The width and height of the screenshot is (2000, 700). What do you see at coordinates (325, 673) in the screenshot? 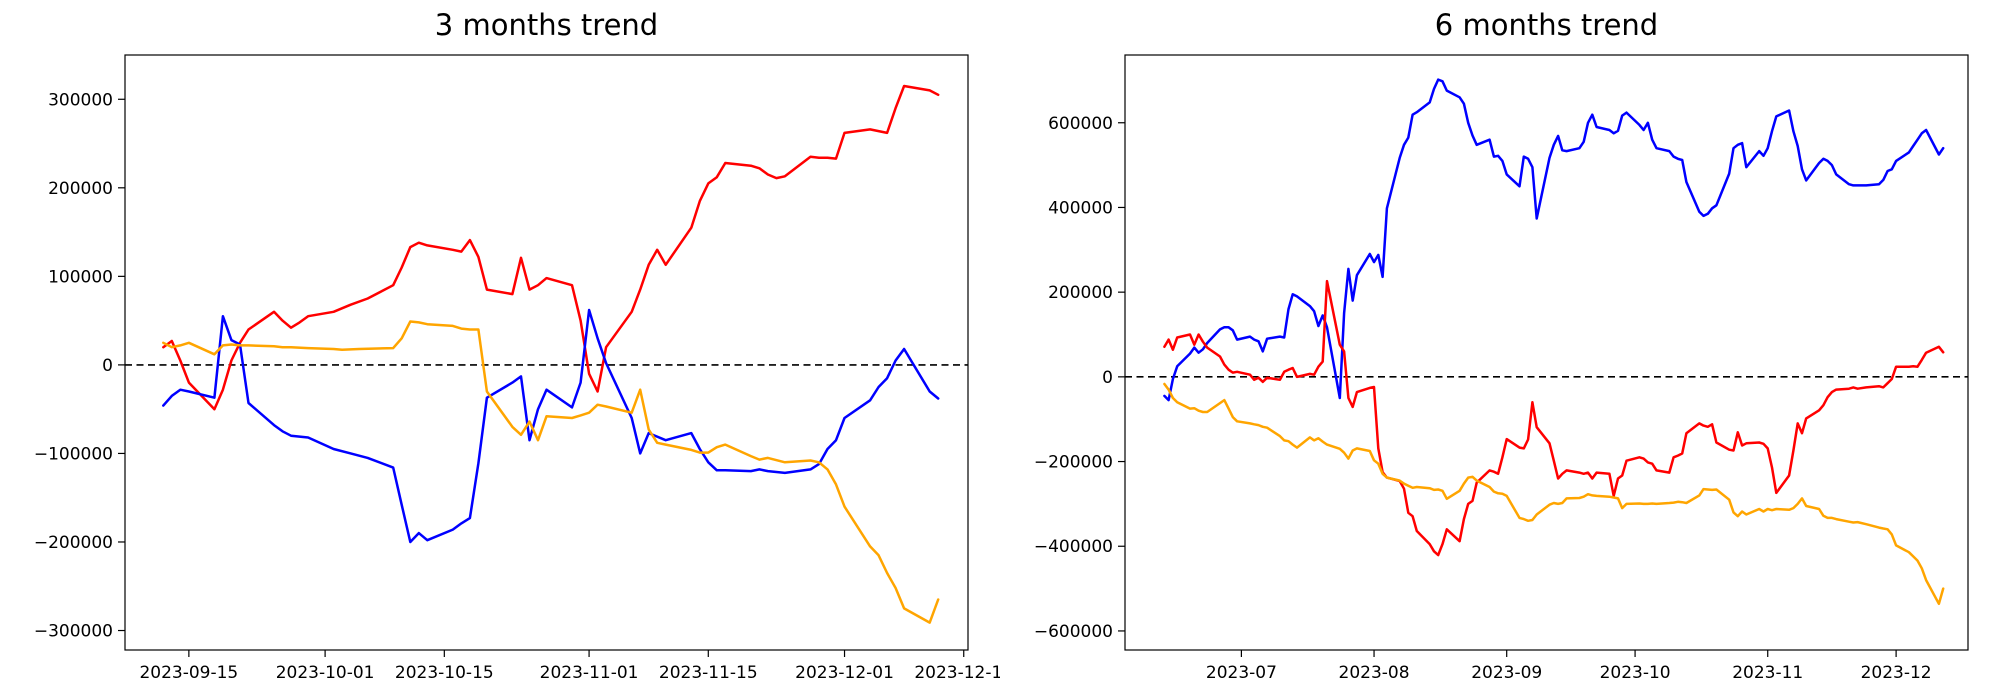
I see `x-tick-label: 2023-10-01` at bounding box center [325, 673].